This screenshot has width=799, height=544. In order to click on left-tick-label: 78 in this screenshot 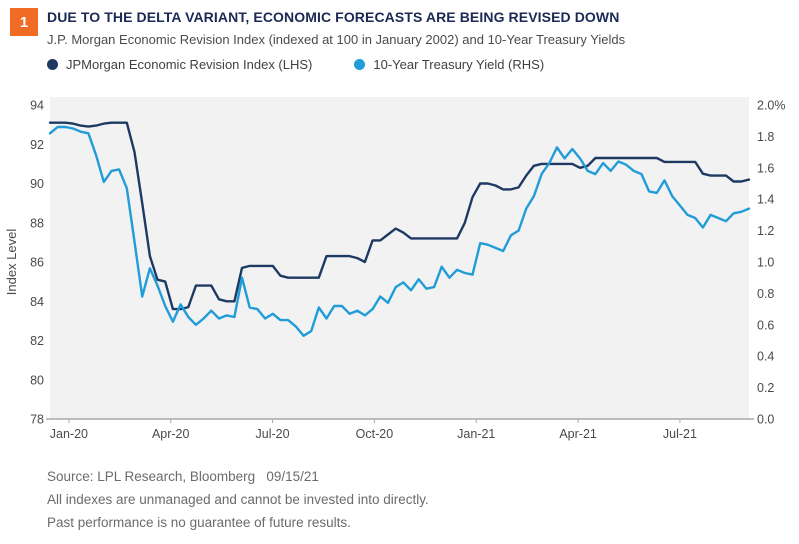, I will do `click(37, 420)`.